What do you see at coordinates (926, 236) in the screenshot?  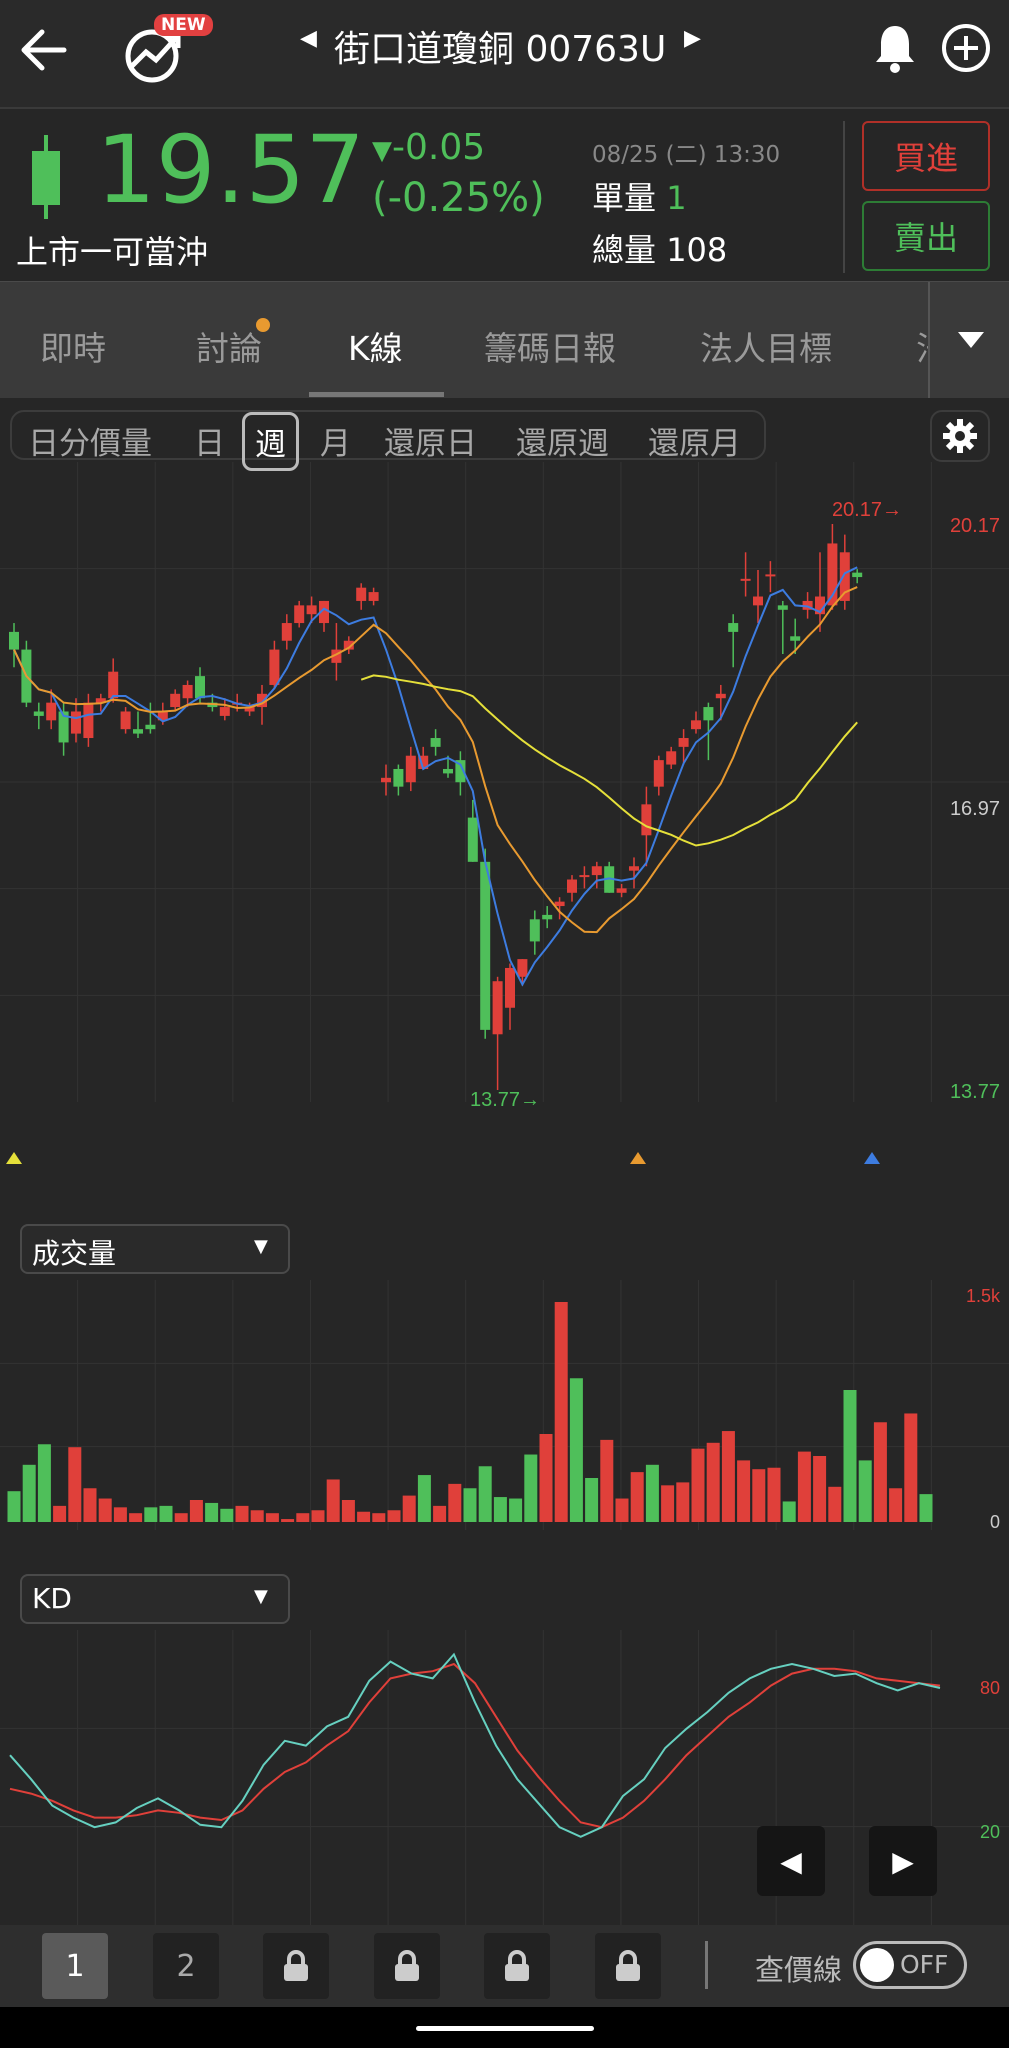 I see `sell-button: 賣出` at bounding box center [926, 236].